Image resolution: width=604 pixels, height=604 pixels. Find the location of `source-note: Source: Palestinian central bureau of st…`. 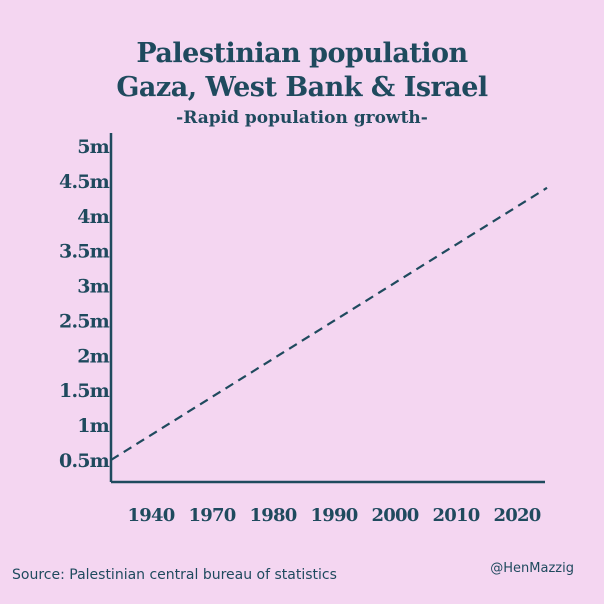

source-note: Source: Palestinian central bureau of st… is located at coordinates (174, 575).